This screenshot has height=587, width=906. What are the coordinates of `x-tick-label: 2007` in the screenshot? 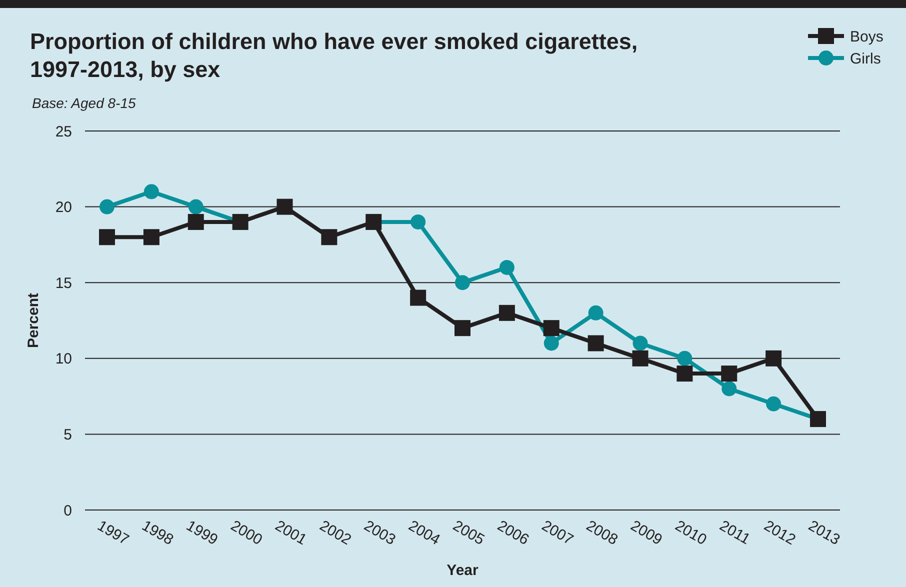 It's located at (557, 533).